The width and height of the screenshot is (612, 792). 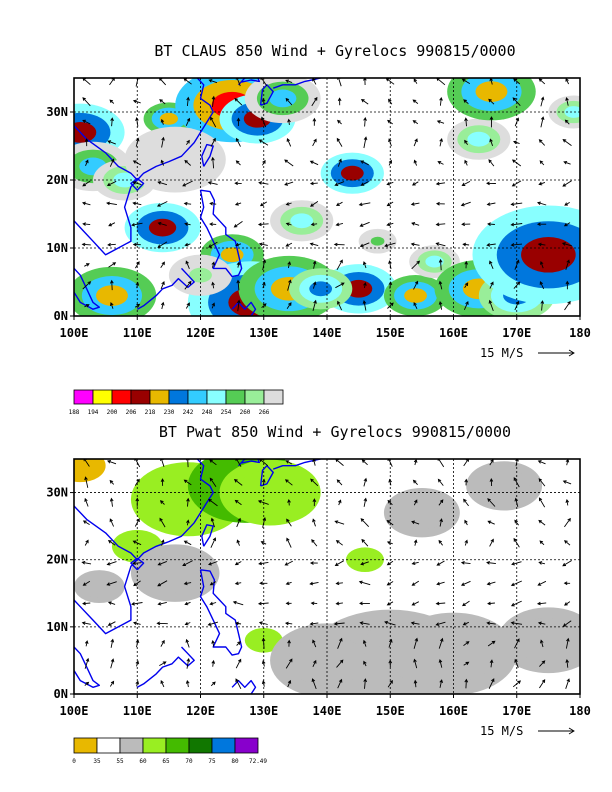 What do you see at coordinates (97, 761) in the screenshot?
I see `colorbar-label: 35` at bounding box center [97, 761].